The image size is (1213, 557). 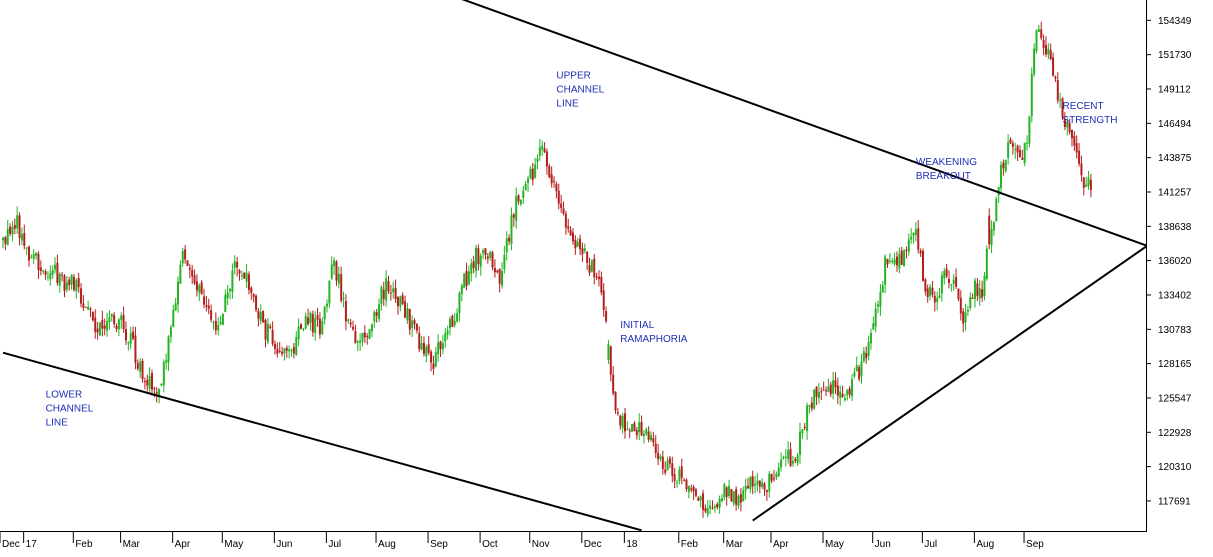 I want to click on y-tick-label: 117691, so click(x=1174, y=501).